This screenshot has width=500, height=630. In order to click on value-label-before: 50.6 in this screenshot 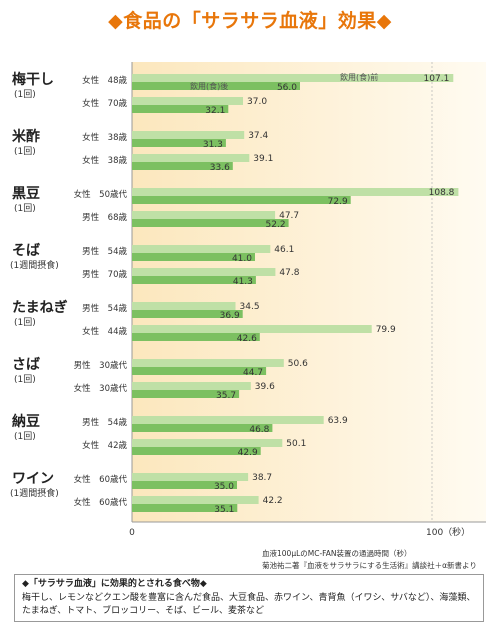, I will do `click(298, 364)`.